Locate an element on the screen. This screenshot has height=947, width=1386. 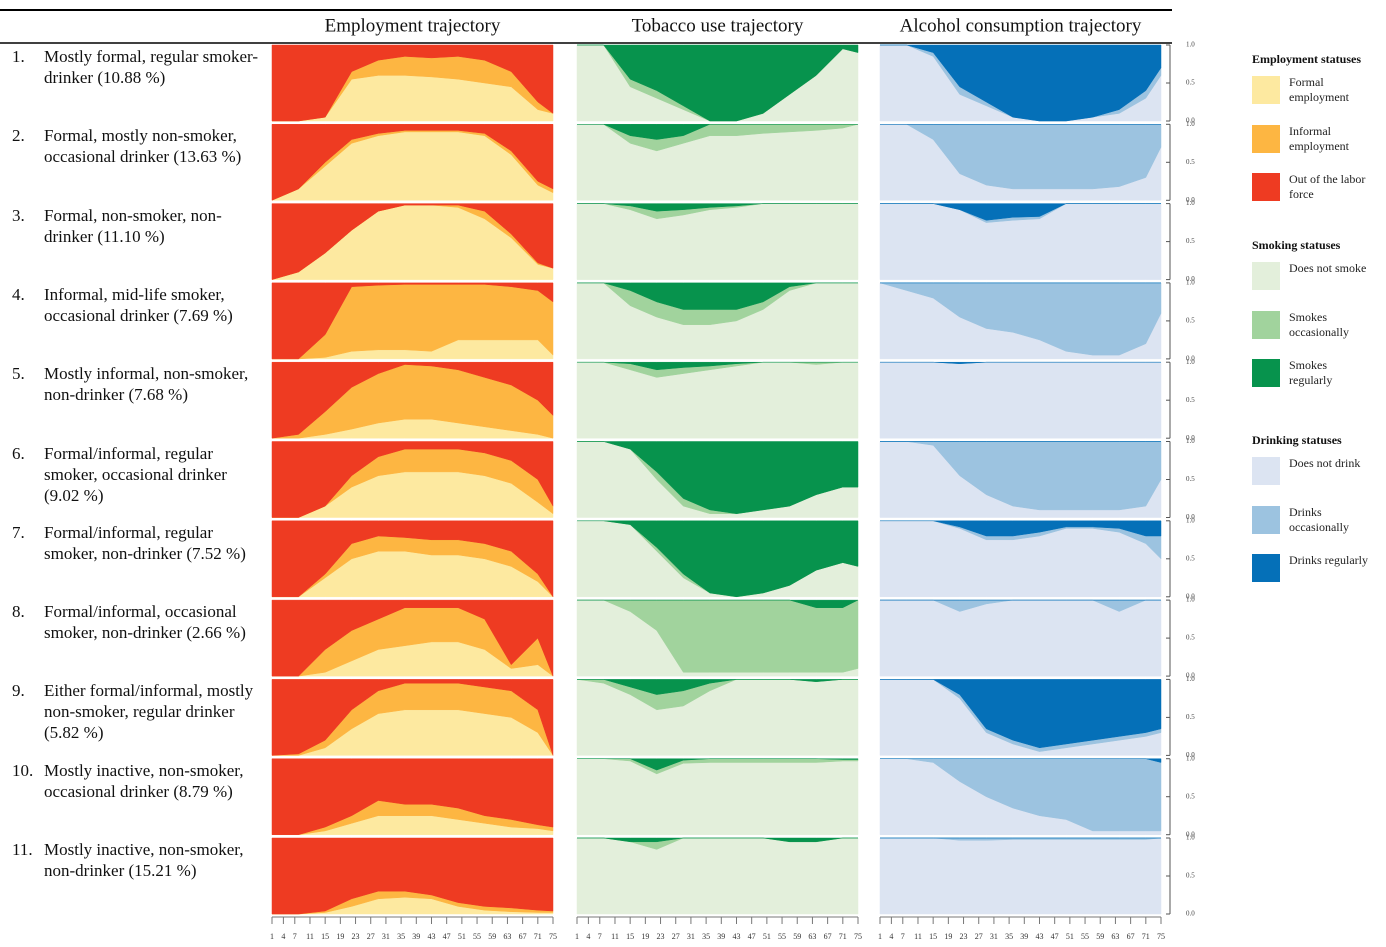
cluster-number: 7. is located at coordinates (18, 532).